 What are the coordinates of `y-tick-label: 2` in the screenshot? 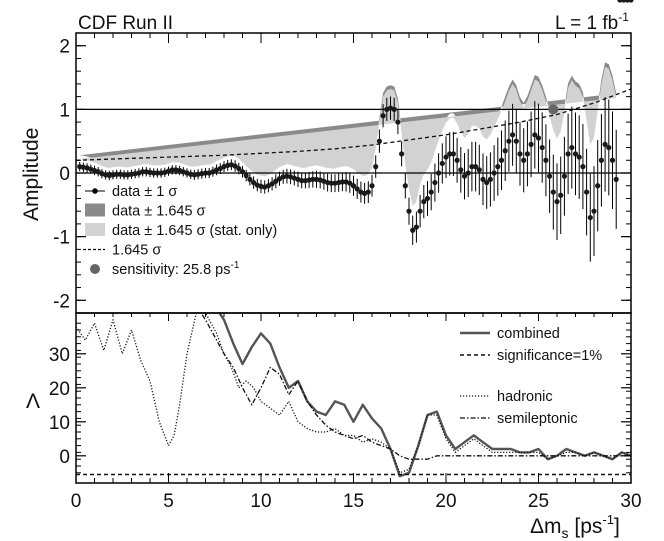 It's located at (64, 47).